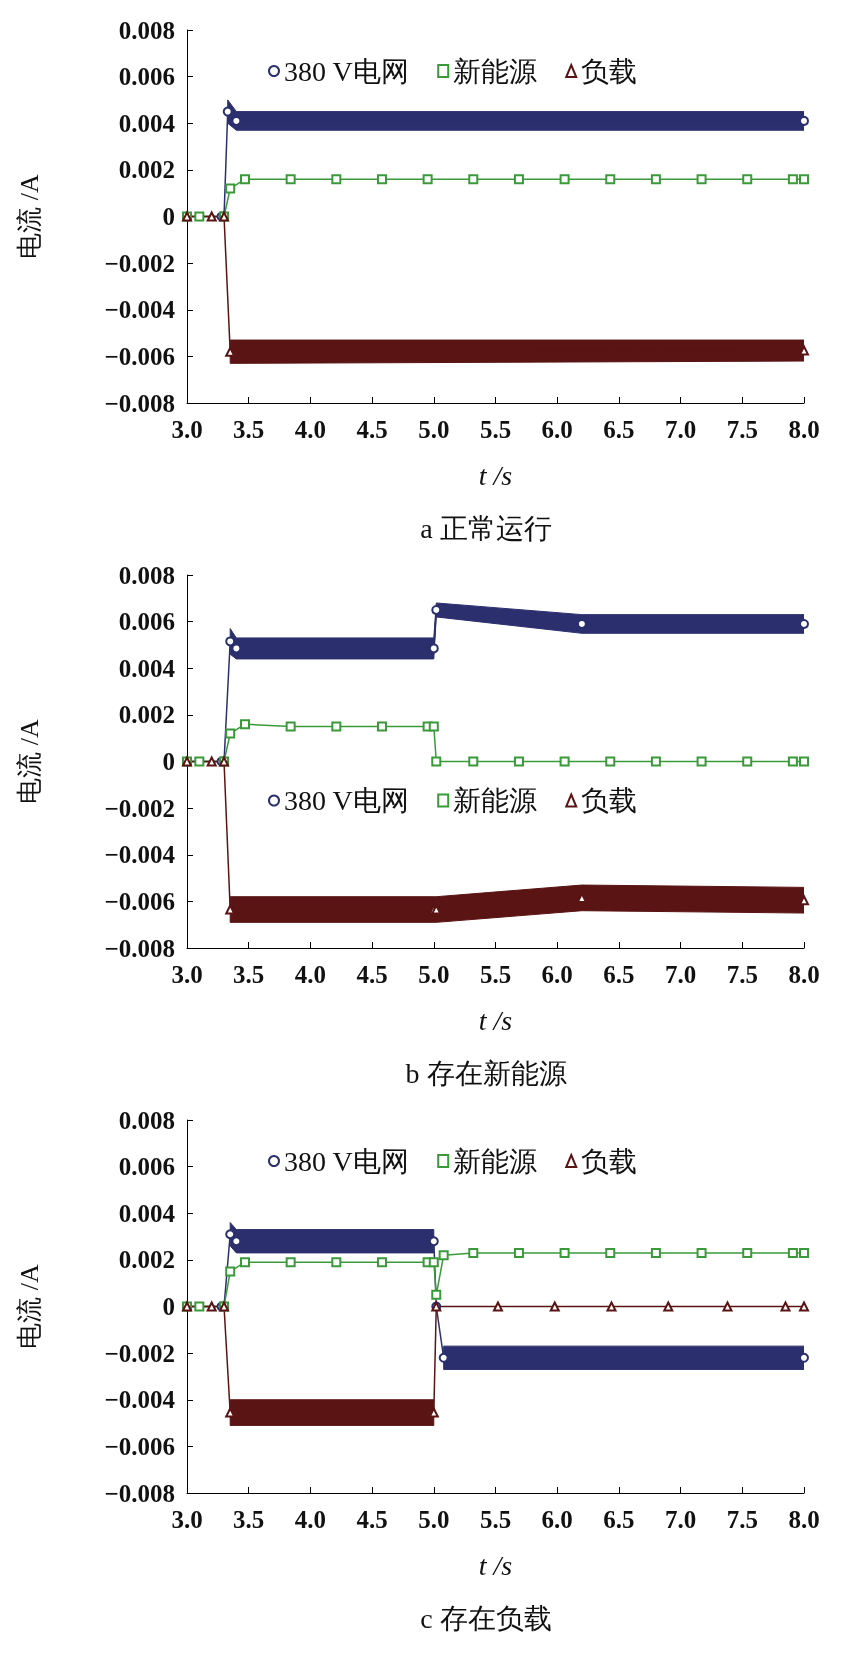 This screenshot has height=1659, width=842. I want to click on text: c 存在负载, so click(486, 1618).